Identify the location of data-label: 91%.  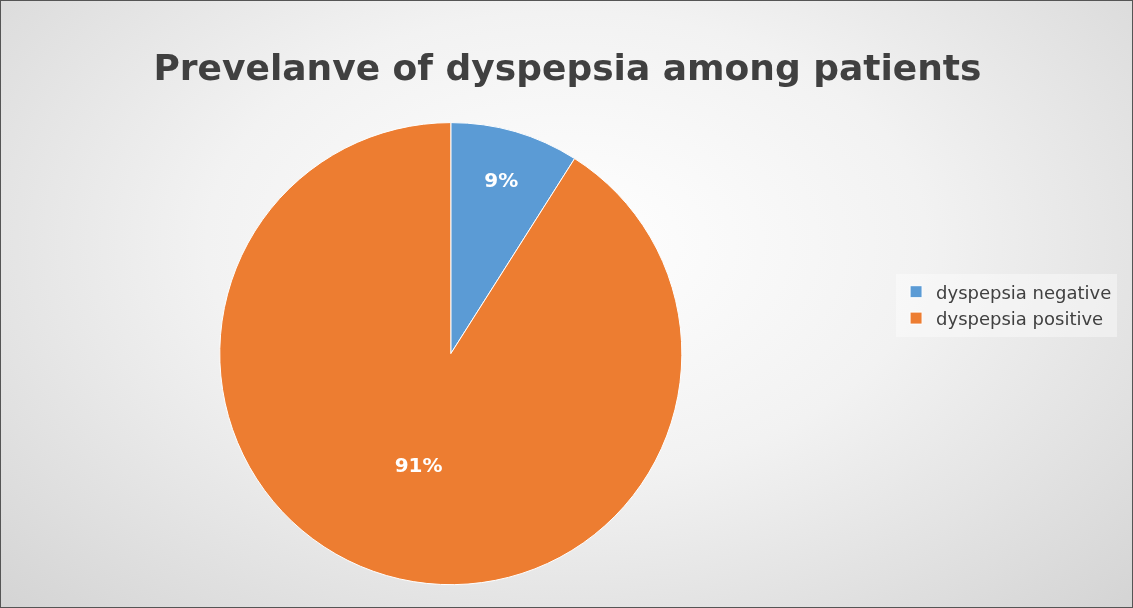
(418, 464).